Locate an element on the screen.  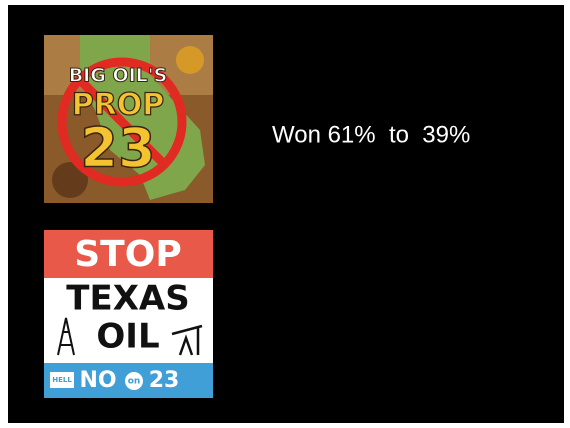
result-caption: Won 61% to 39% is located at coordinates (371, 134).